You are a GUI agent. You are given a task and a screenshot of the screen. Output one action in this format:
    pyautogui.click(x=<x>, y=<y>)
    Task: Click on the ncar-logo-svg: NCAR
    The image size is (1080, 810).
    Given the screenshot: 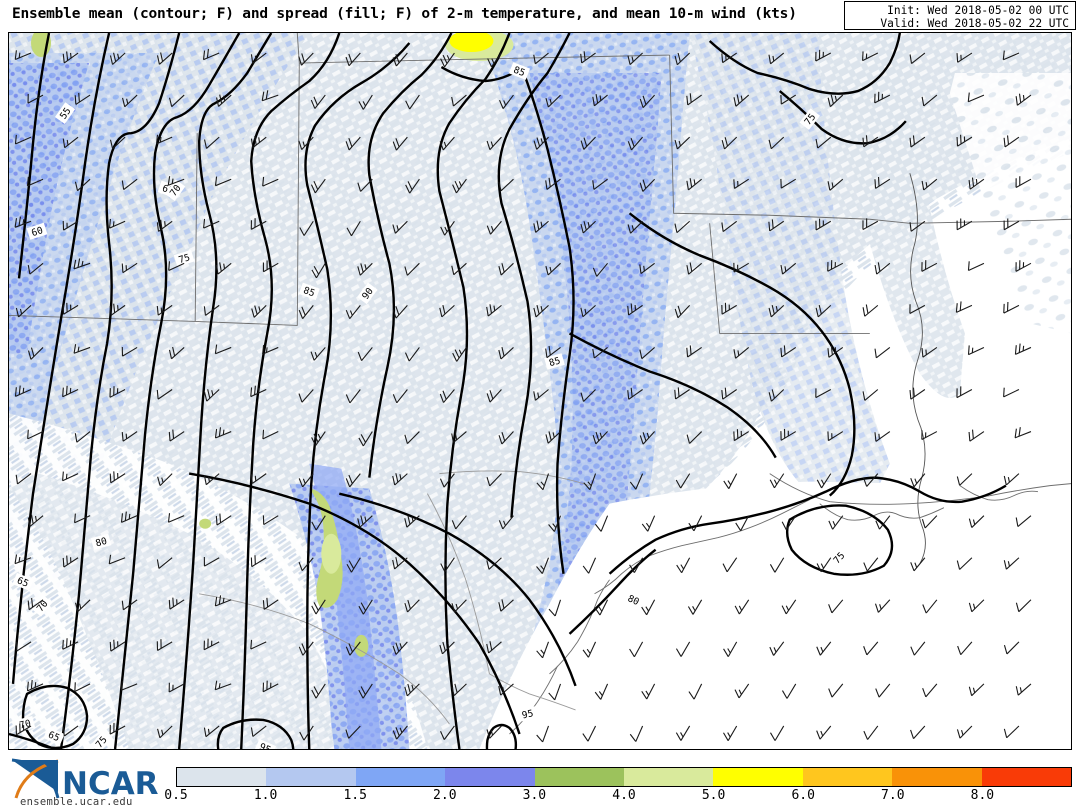 What is the action you would take?
    pyautogui.click(x=85, y=780)
    